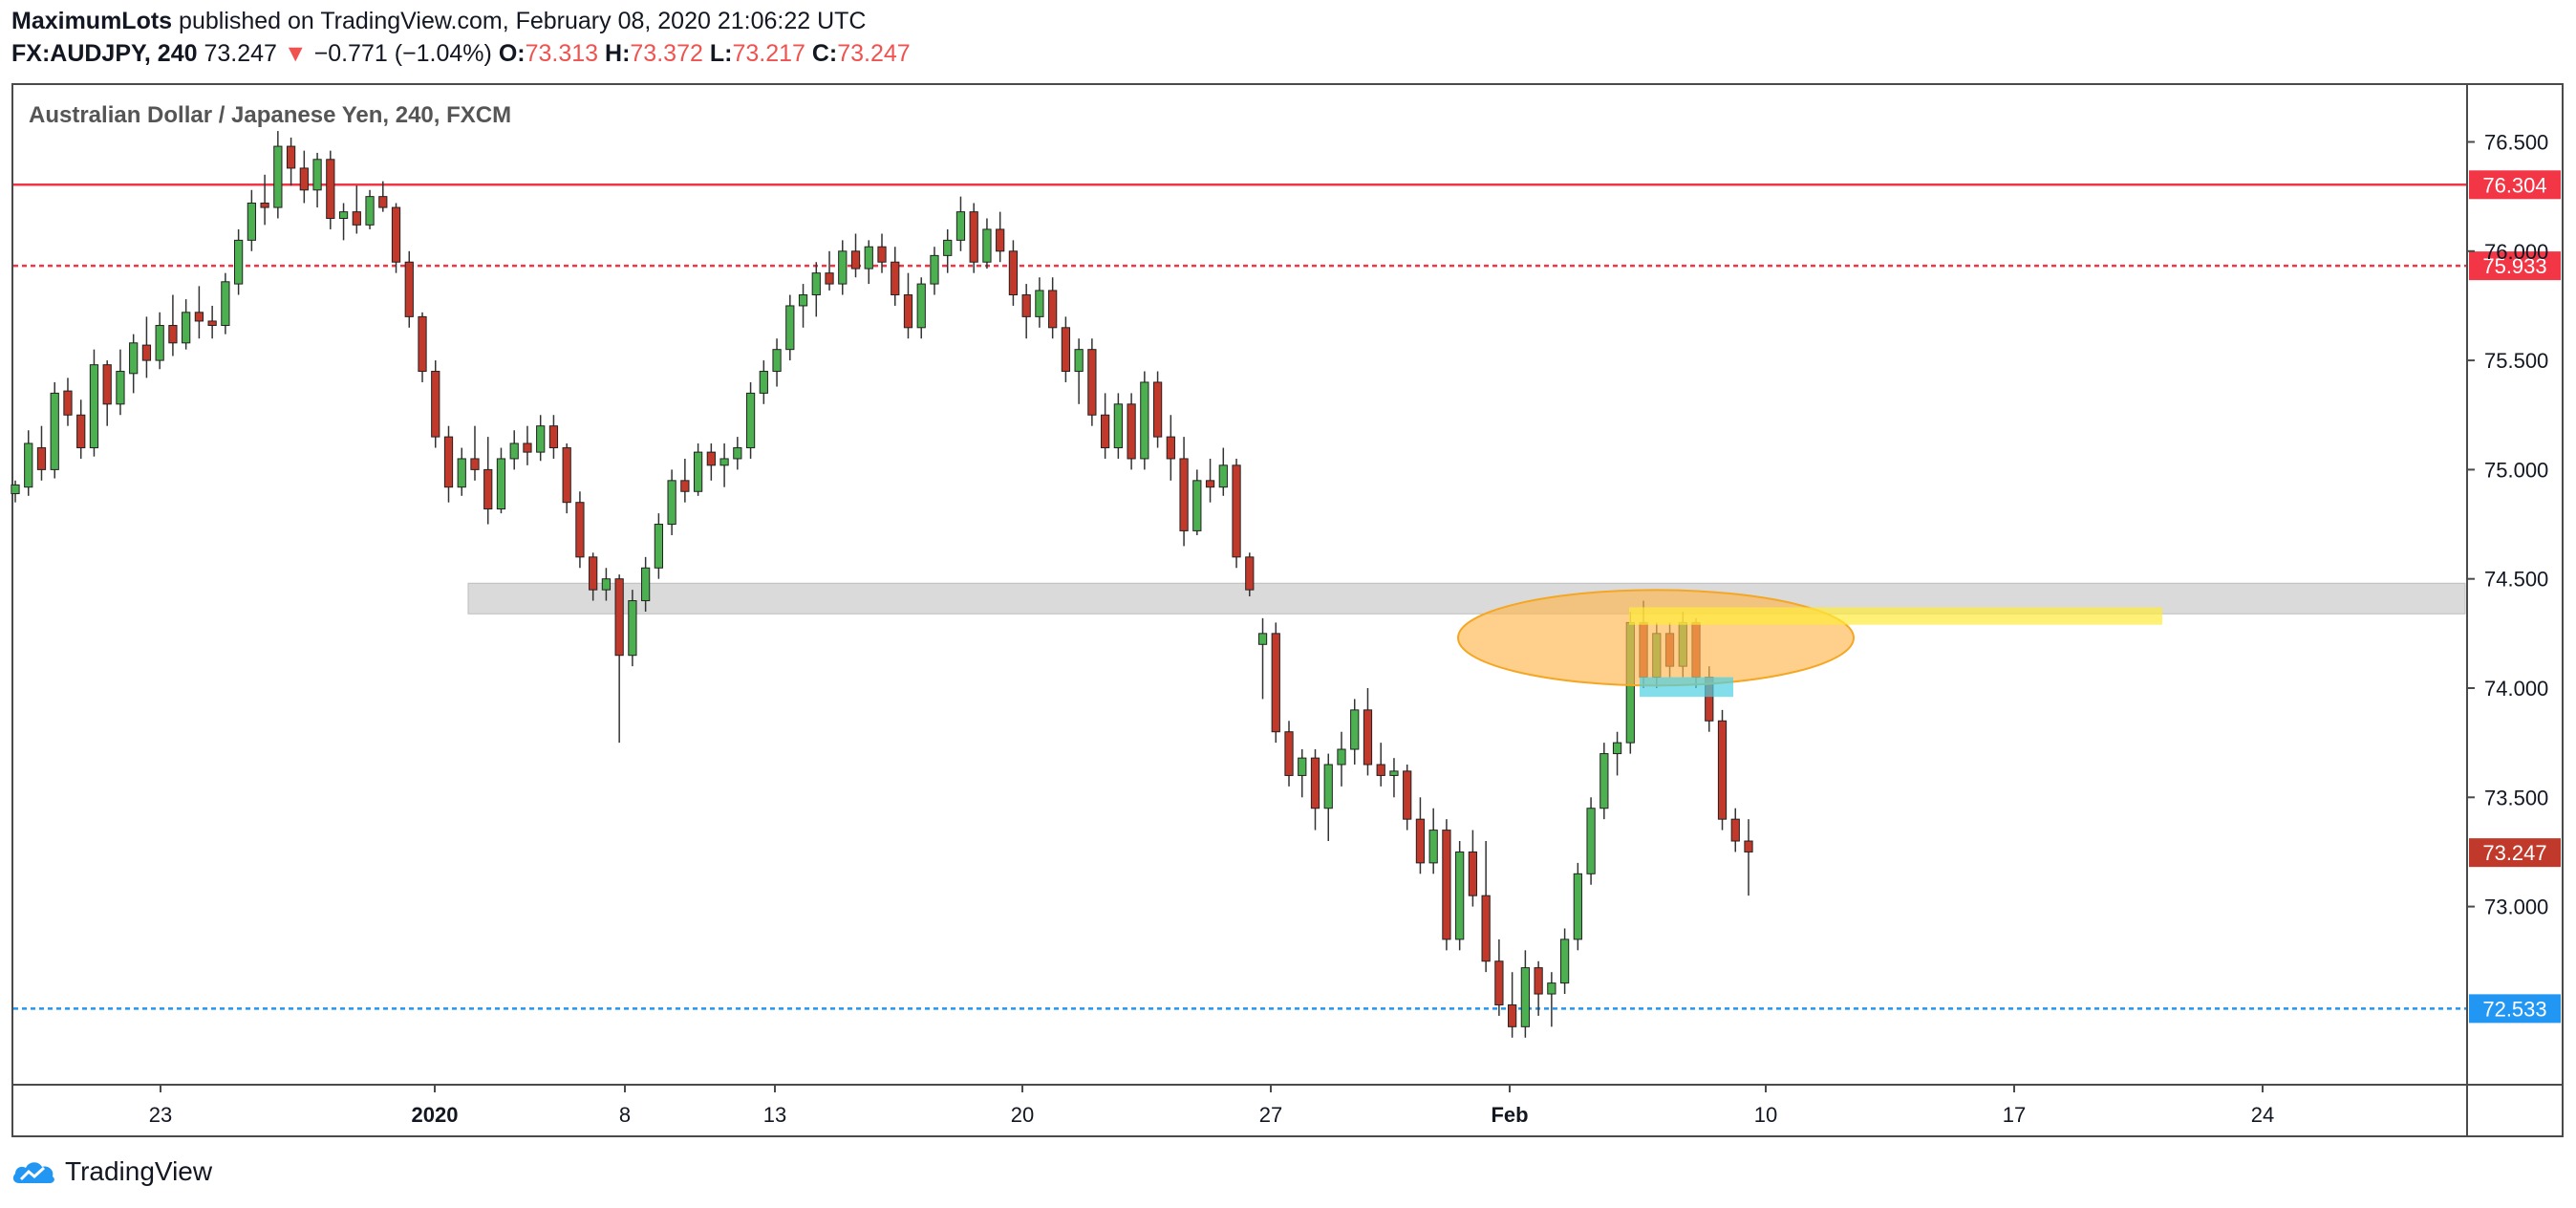  I want to click on price-change: −0.771 (−1.04%), so click(402, 53).